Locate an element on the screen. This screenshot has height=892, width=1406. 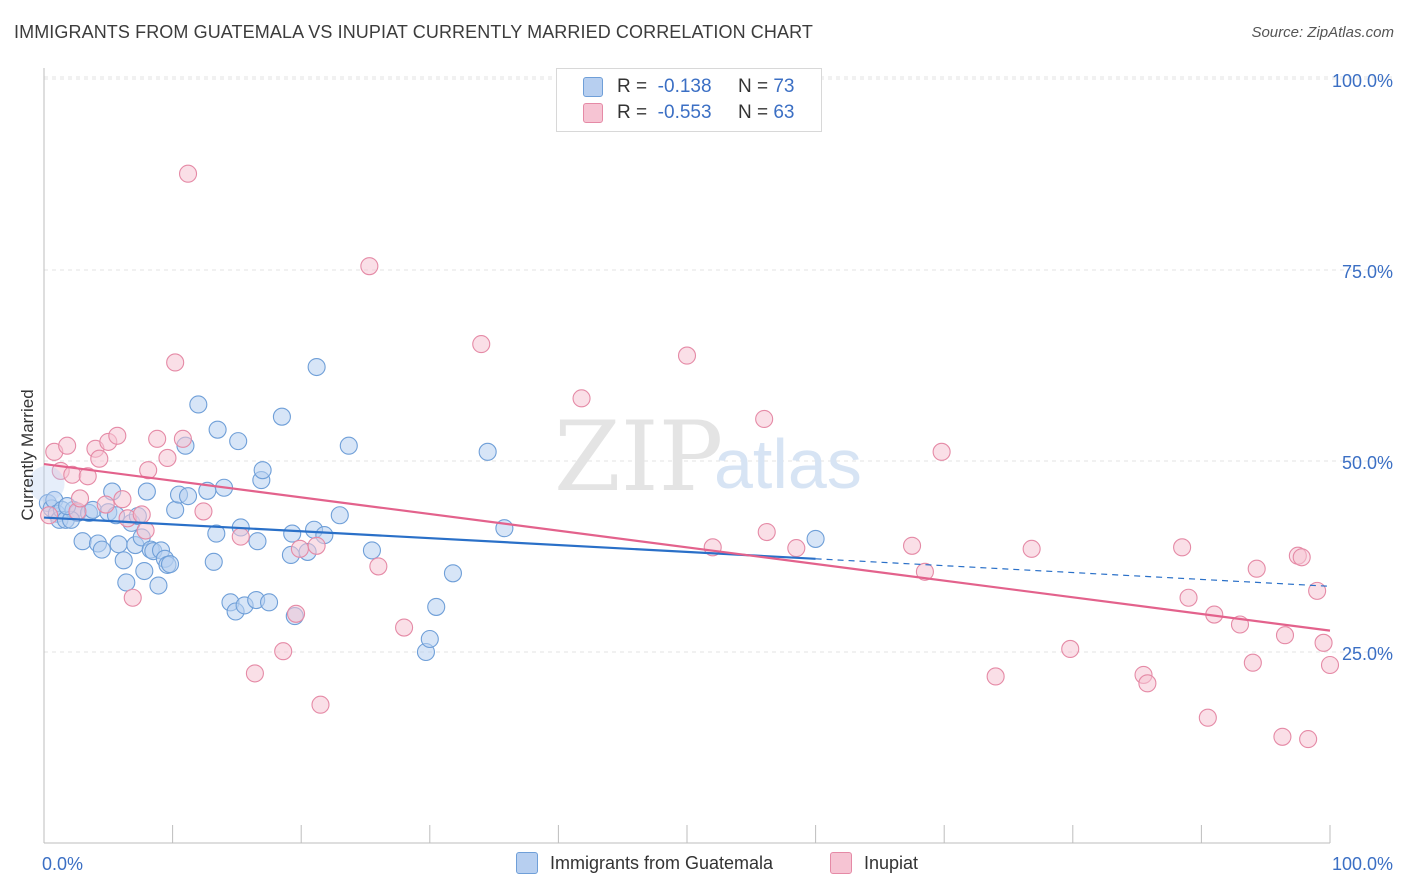
trend-line-extension is located at coordinates (1073, 572).